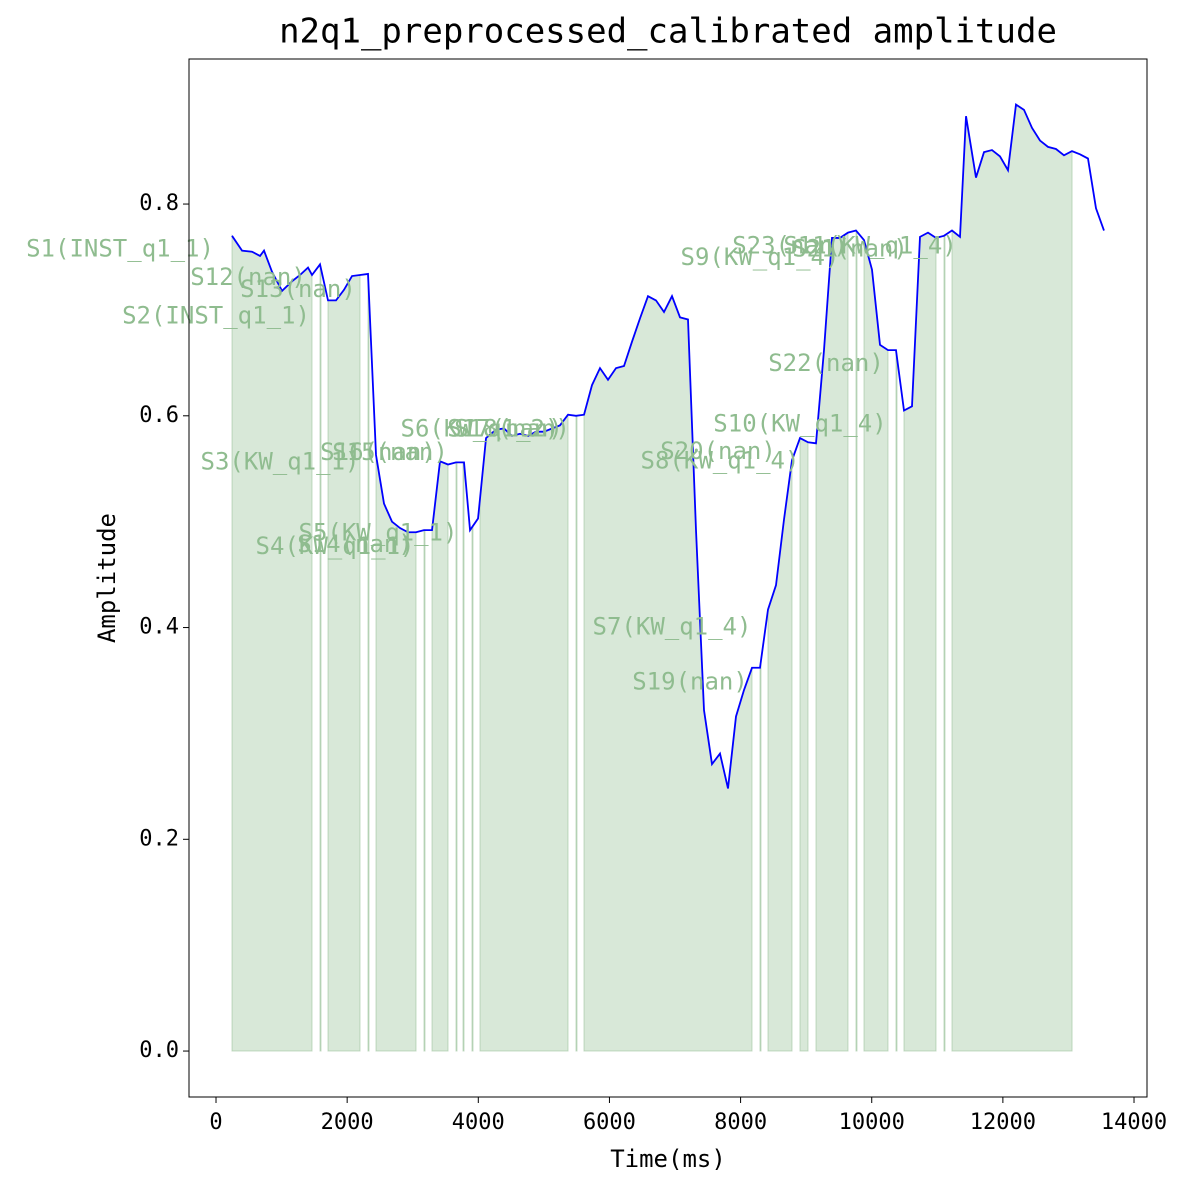 Image resolution: width=1182 pixels, height=1189 pixels. Describe the element at coordinates (799, 423) in the screenshot. I see `segment-label: S10(KW_q1_4)` at that location.